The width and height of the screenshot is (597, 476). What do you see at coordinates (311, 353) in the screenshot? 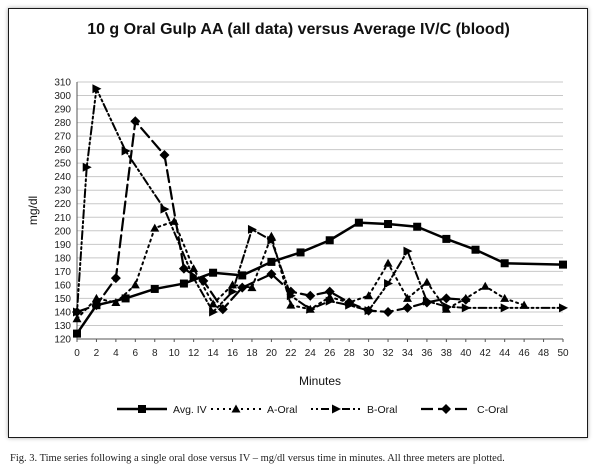
I see `x-tick-label: 24` at bounding box center [311, 353].